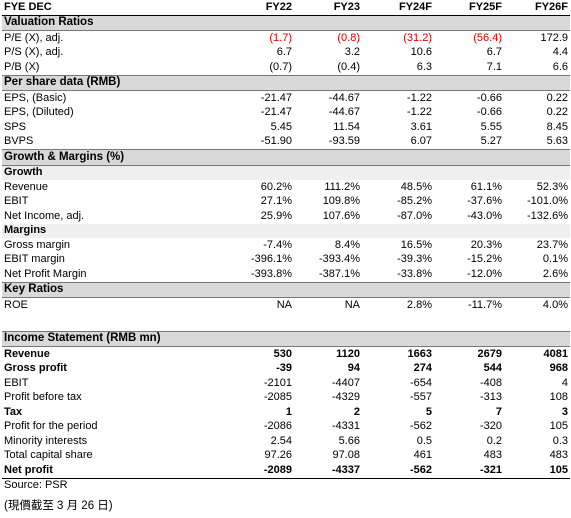 This screenshot has height=518, width=571. I want to click on value: -4331, so click(345, 426).